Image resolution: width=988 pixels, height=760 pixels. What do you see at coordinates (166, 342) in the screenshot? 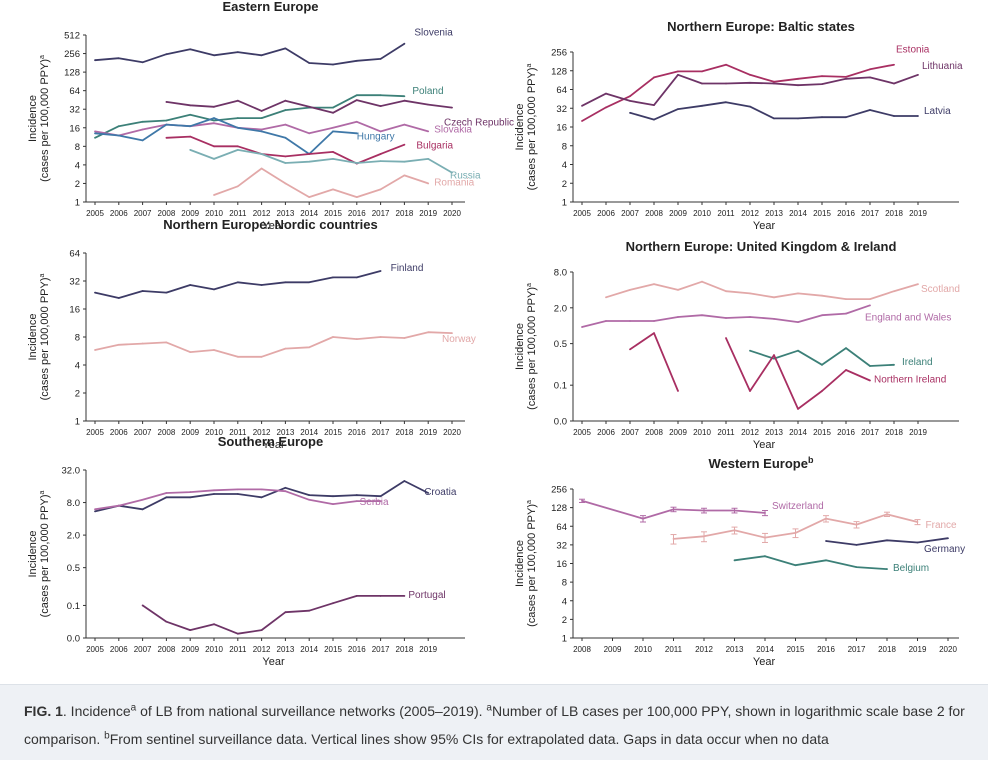
I see `series-norway-point` at bounding box center [166, 342].